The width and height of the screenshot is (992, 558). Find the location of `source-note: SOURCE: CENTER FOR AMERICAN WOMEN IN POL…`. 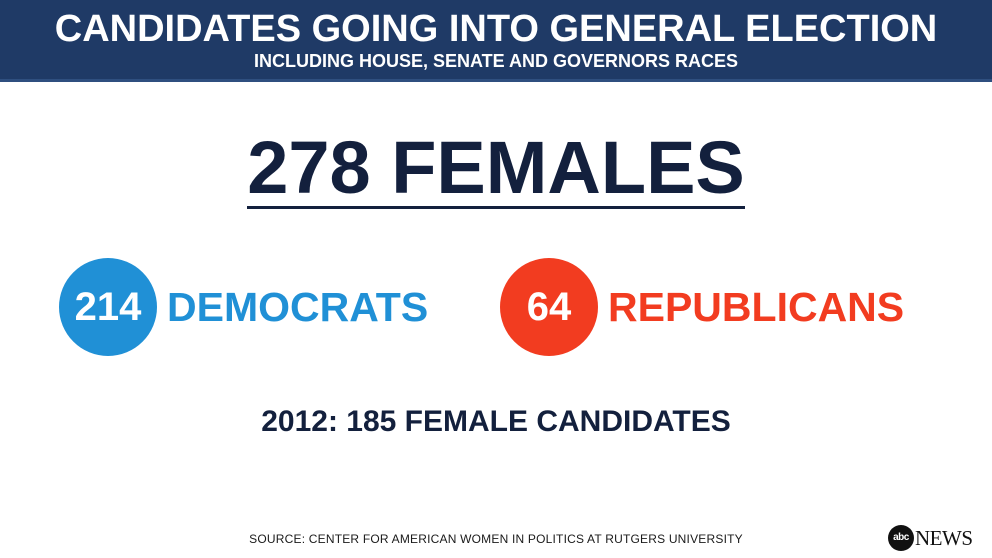

source-note: SOURCE: CENTER FOR AMERICAN WOMEN IN POL… is located at coordinates (496, 539).